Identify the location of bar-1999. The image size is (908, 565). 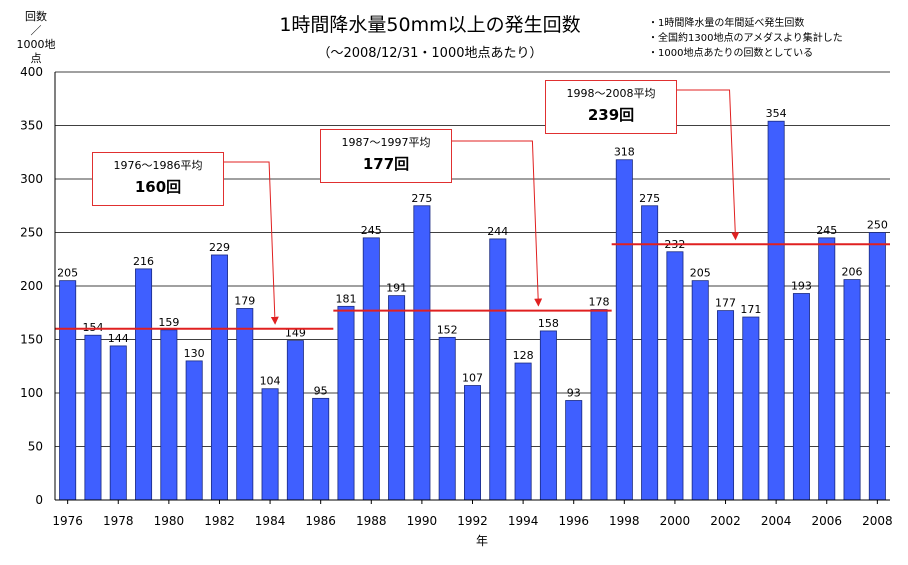
(650, 353).